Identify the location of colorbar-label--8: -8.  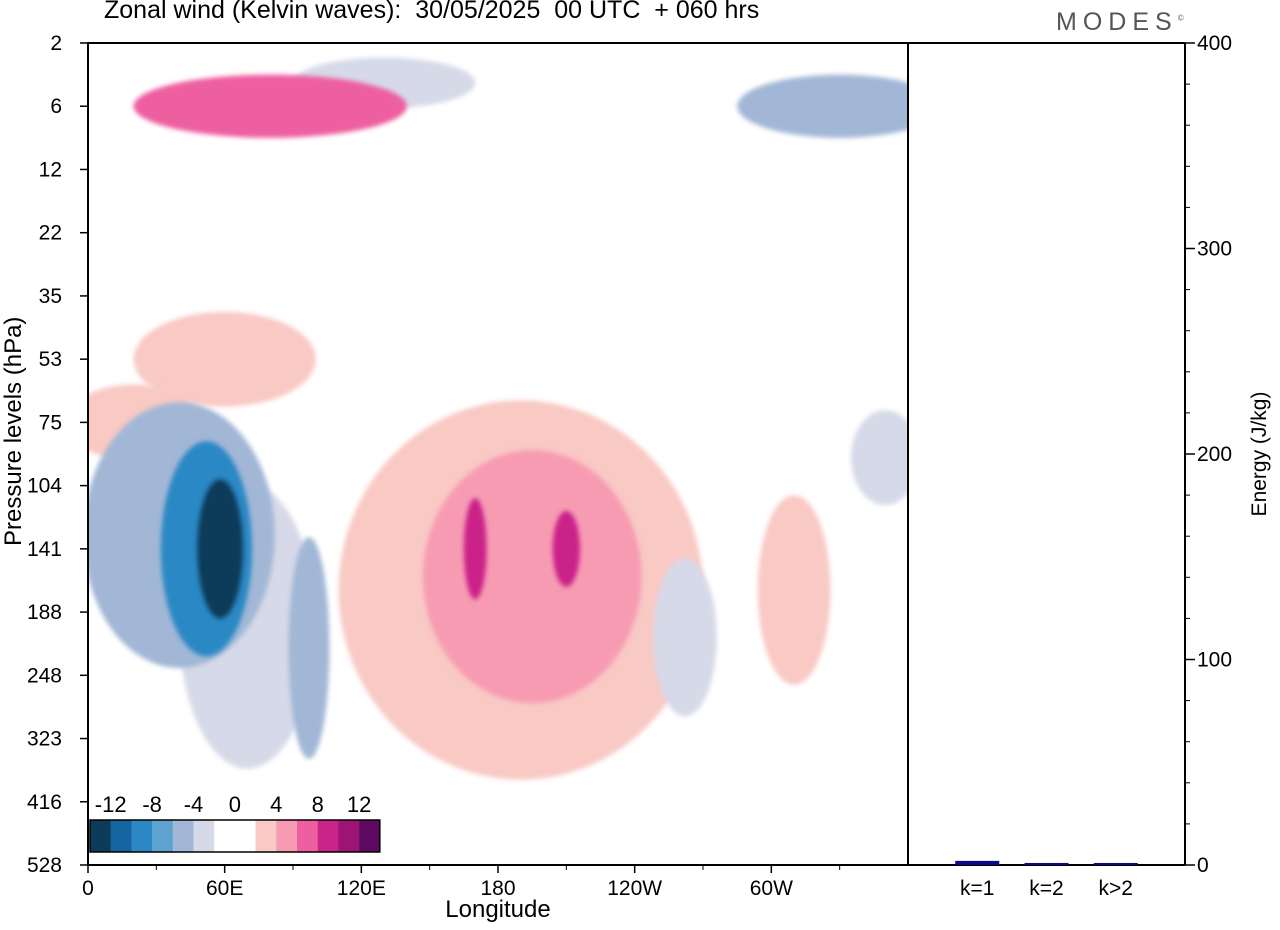
(152, 804).